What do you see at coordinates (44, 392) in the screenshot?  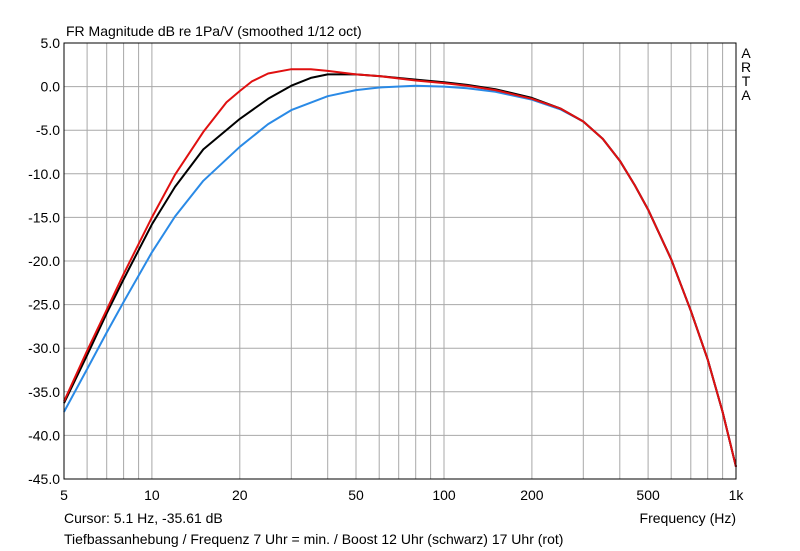 I see `y-tick-label: -35.0` at bounding box center [44, 392].